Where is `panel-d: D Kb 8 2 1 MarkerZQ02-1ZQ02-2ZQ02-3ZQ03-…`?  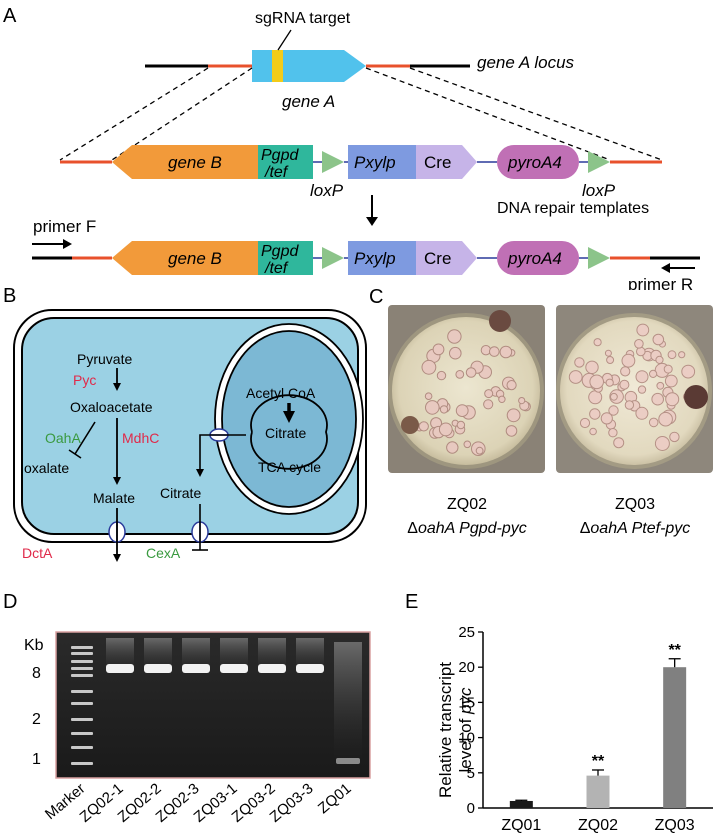
panel-d: D Kb 8 2 1 MarkerZQ02-1ZQ02-2ZQ02-3ZQ03-… is located at coordinates (187, 708).